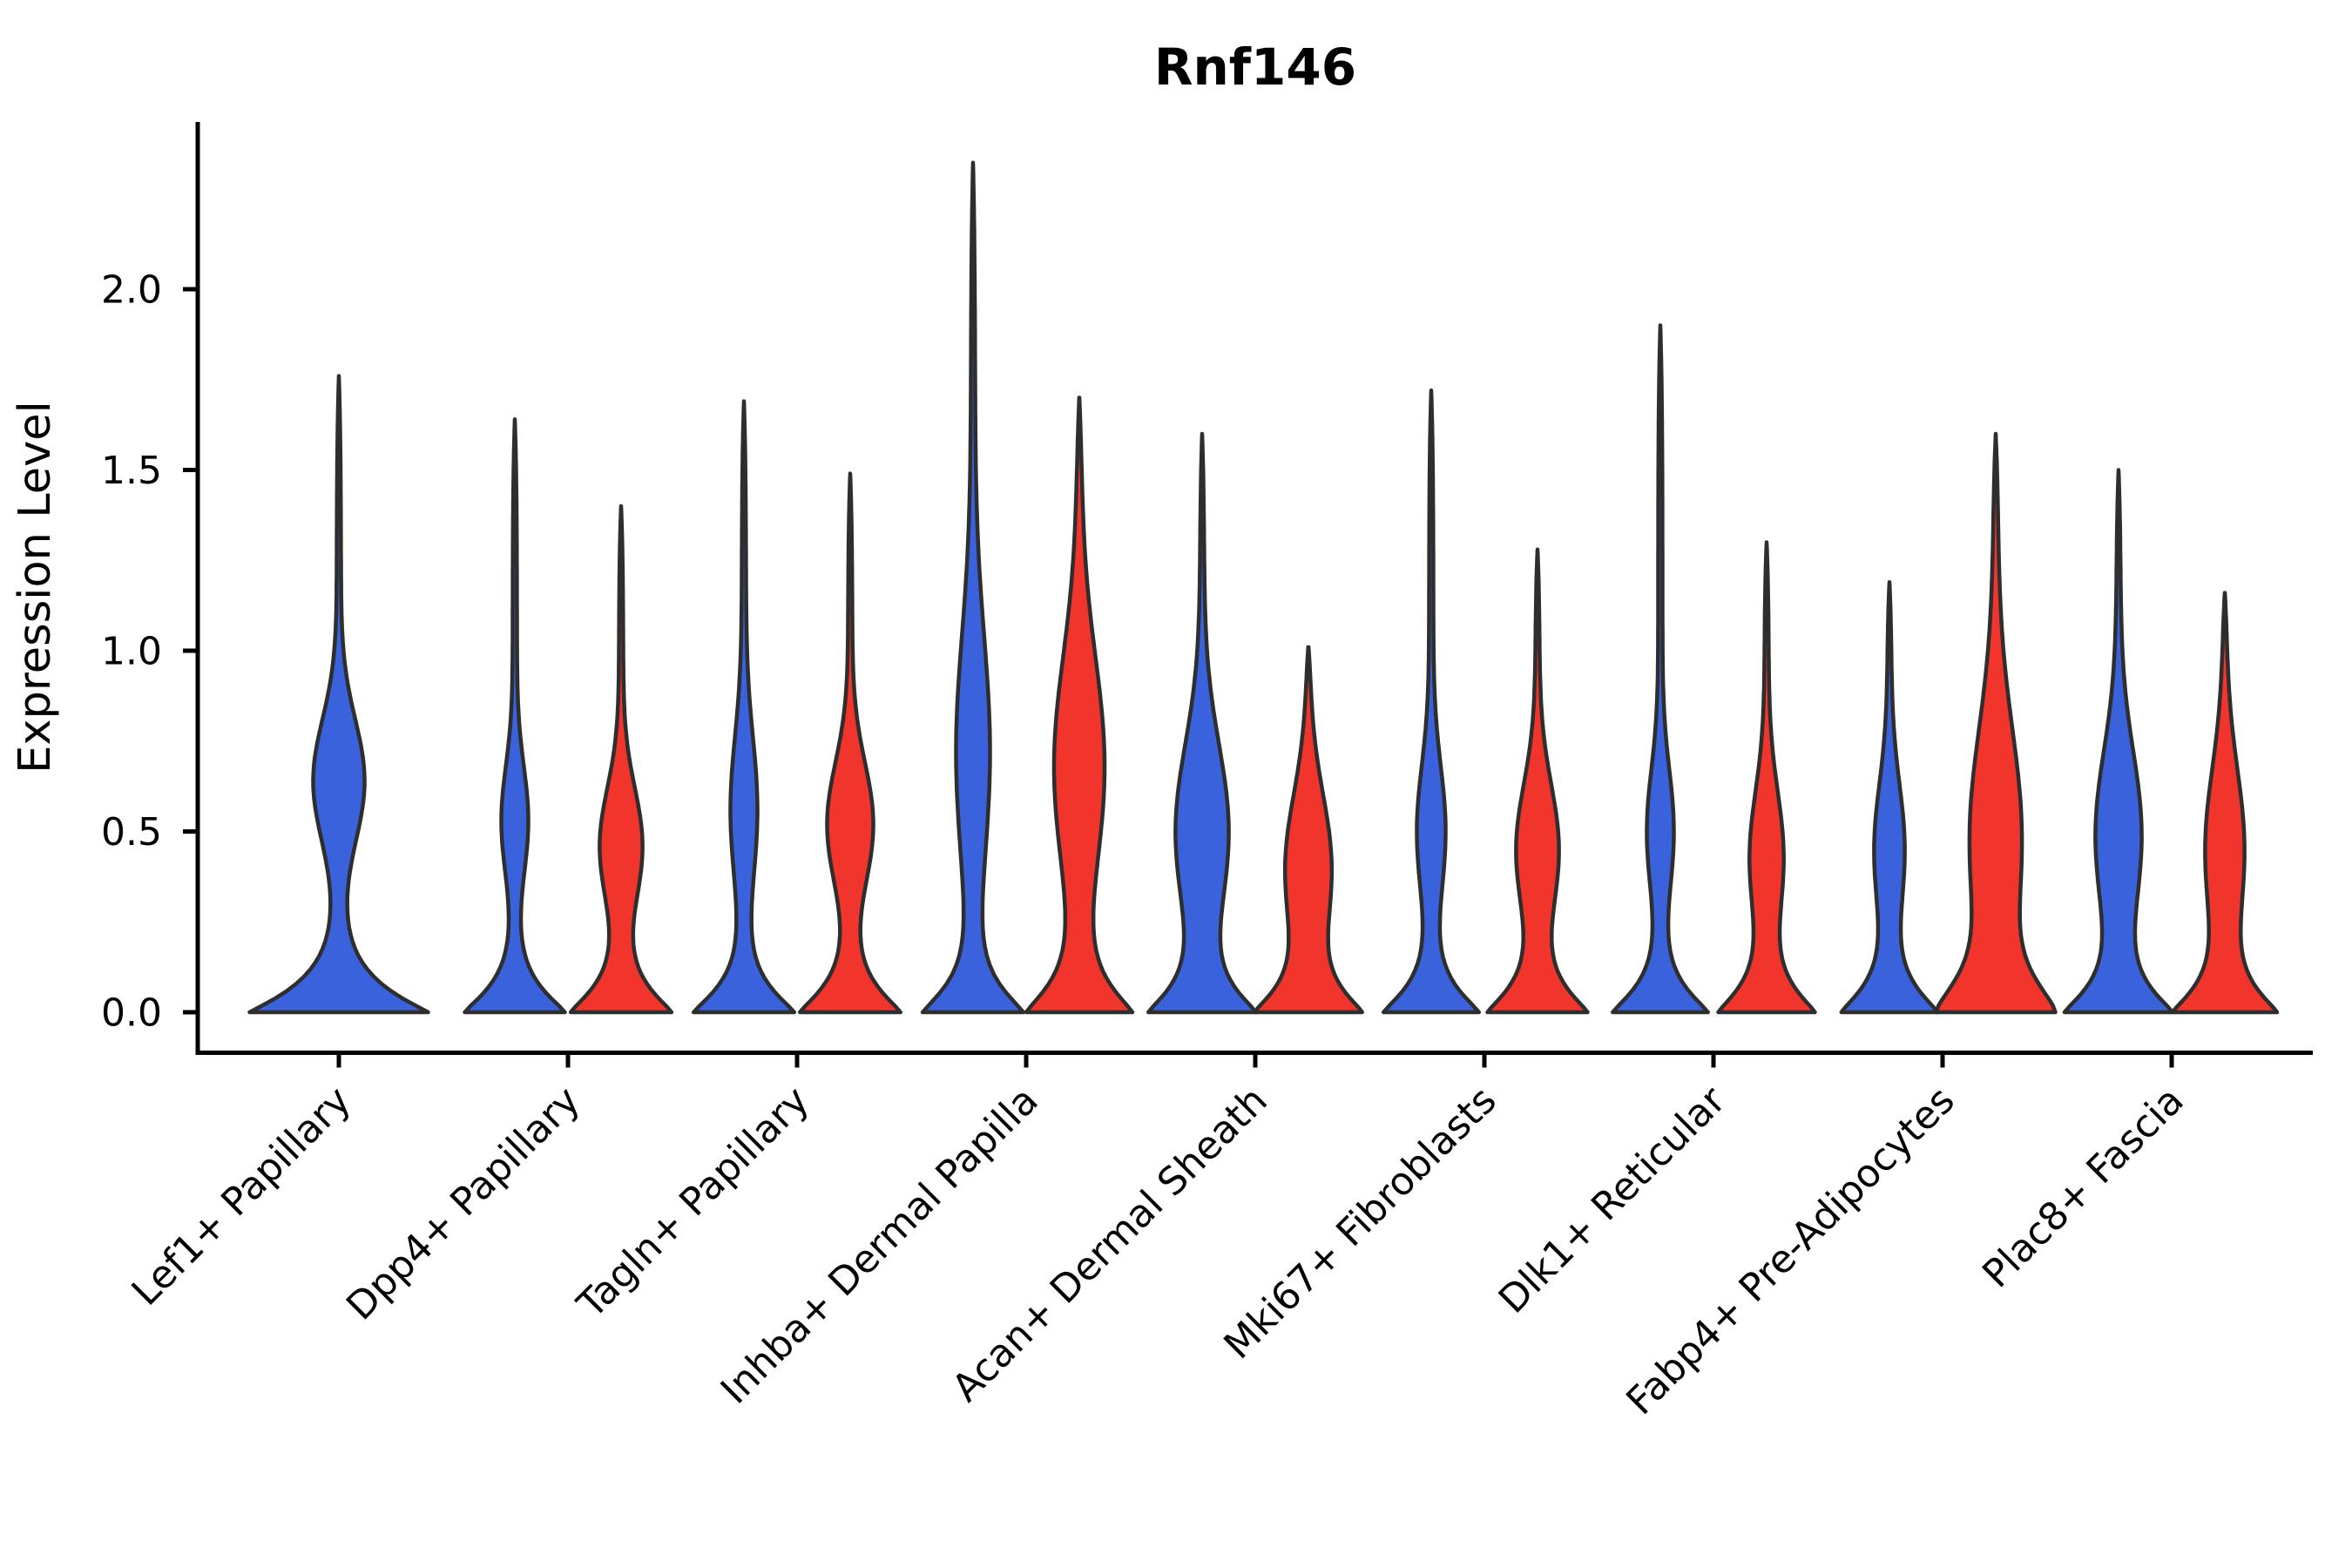  What do you see at coordinates (744, 707) in the screenshot?
I see `violin-tagln-papillary-blue` at bounding box center [744, 707].